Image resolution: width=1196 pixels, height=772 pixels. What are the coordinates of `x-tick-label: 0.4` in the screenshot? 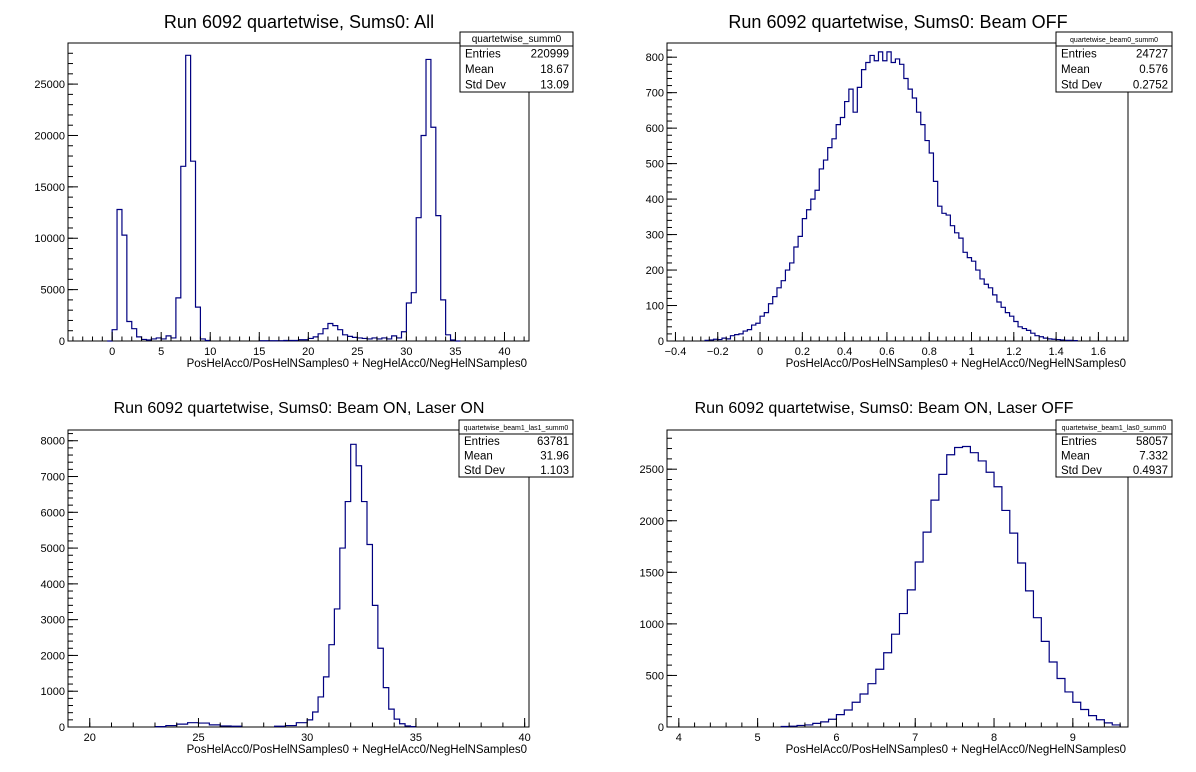 It's located at (844, 352).